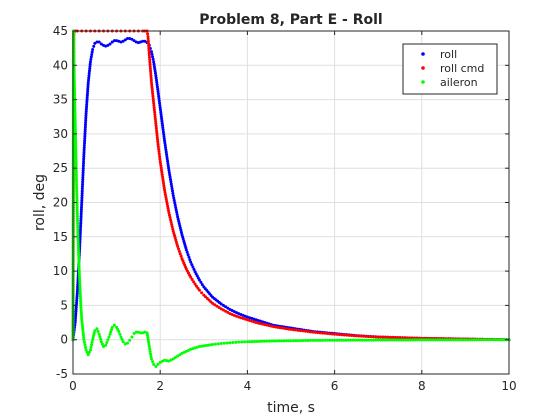 The width and height of the screenshot is (560, 420). Describe the element at coordinates (450, 69) in the screenshot. I see `legend-box` at that location.